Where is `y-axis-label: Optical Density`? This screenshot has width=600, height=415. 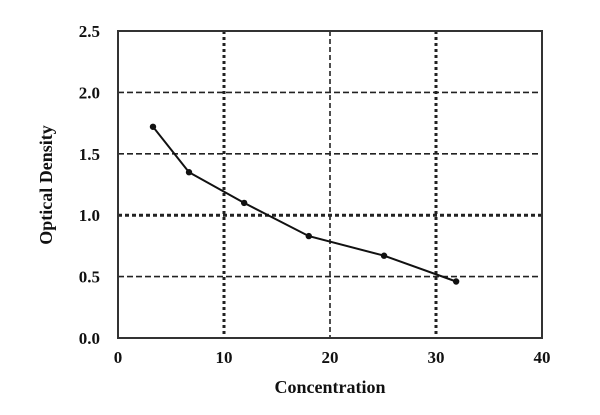 y-axis-label: Optical Density is located at coordinates (46, 185).